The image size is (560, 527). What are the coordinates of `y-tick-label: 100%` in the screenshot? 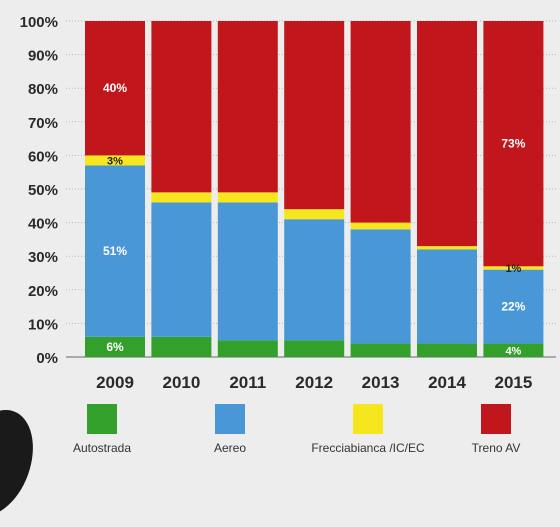 It's located at (39, 22).